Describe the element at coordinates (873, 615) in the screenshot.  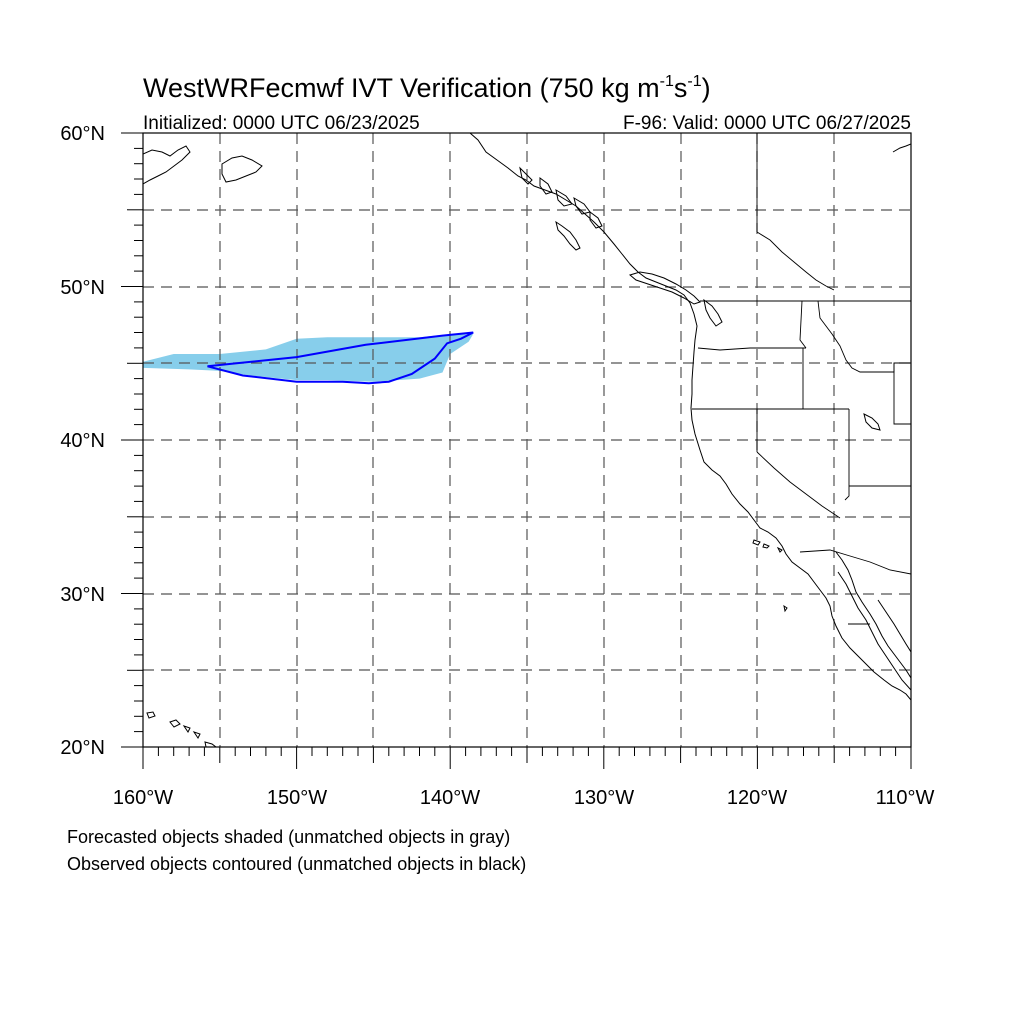
I see `gulf-of-california-coast` at that location.